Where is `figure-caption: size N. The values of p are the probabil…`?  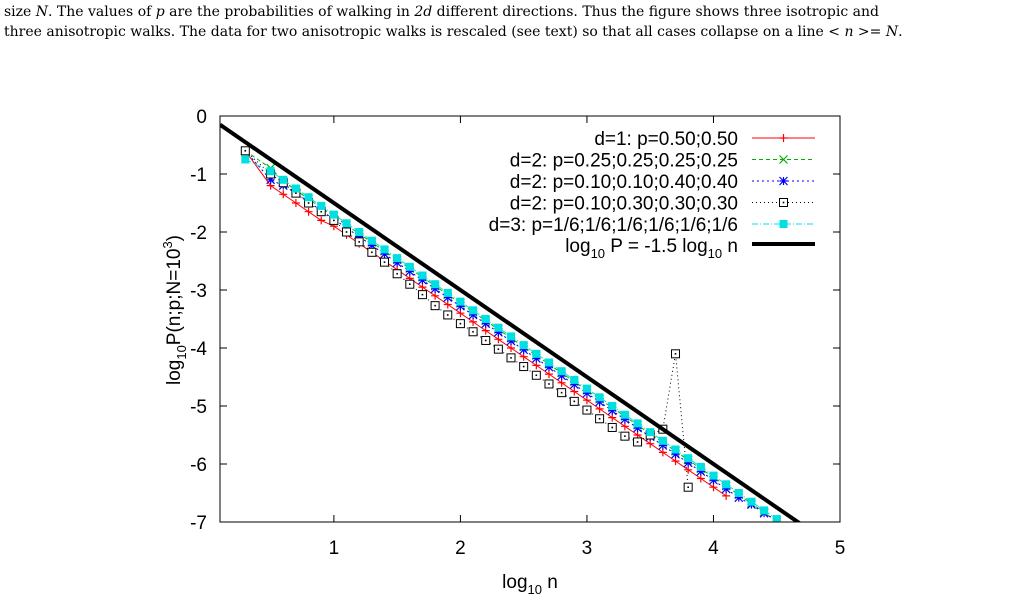 figure-caption: size N. The values of p are the probabil… is located at coordinates (514, 22).